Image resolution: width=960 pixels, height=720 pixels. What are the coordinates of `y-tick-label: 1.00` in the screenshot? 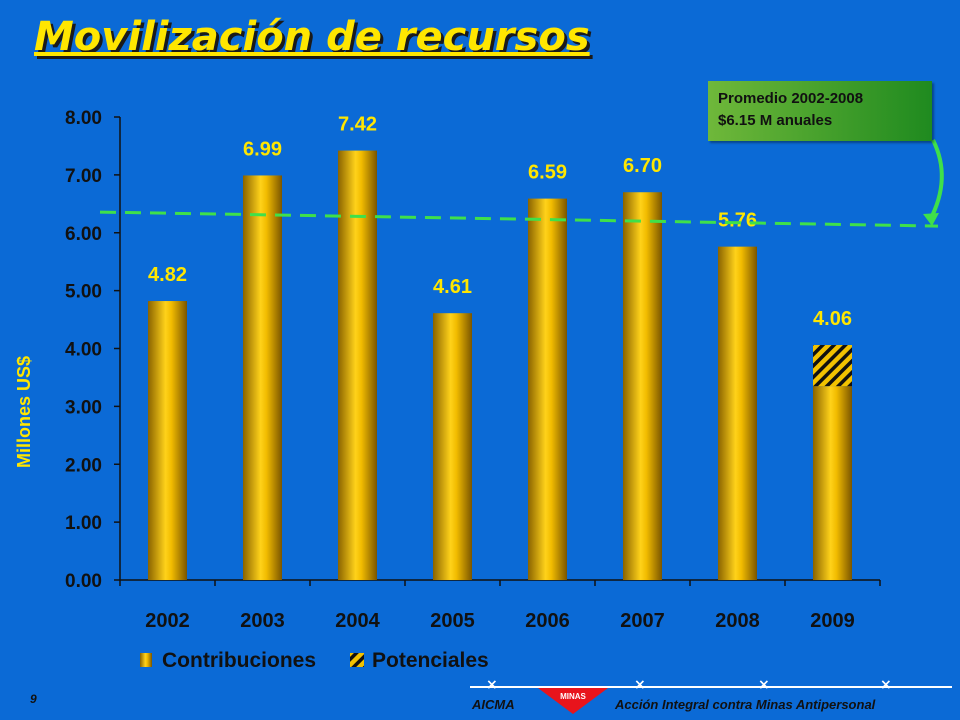 It's located at (83, 523).